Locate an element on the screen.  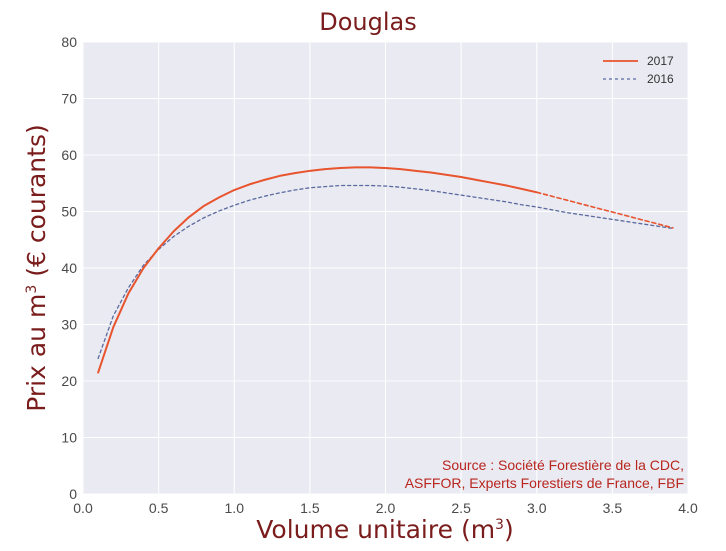
y-tick-label: 70 is located at coordinates (69, 99).